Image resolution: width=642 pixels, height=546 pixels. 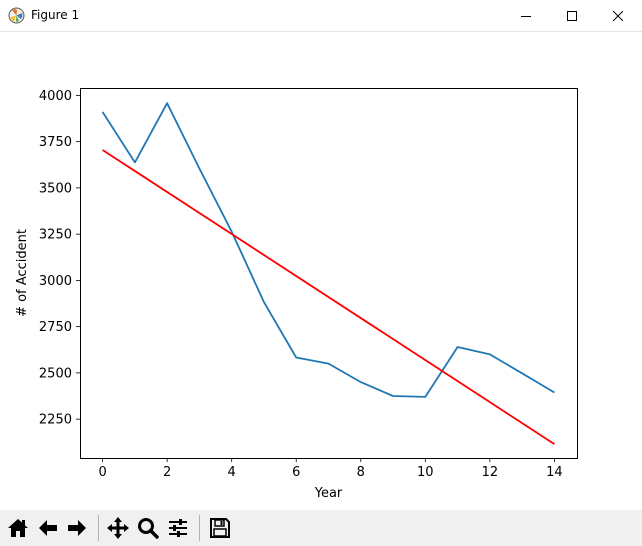 I want to click on x-tick-label: 12, so click(x=490, y=472).